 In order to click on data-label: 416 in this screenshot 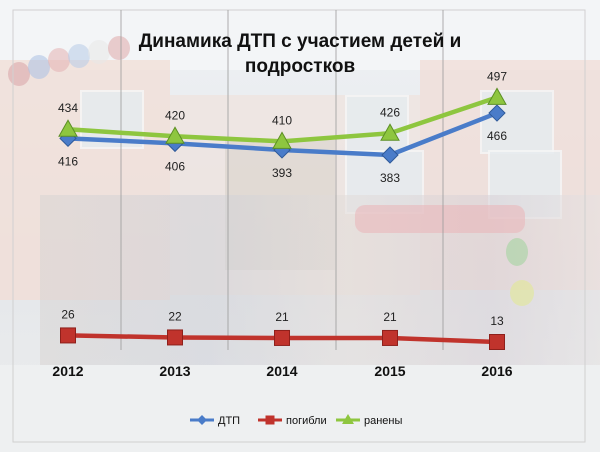, I will do `click(68, 161)`.